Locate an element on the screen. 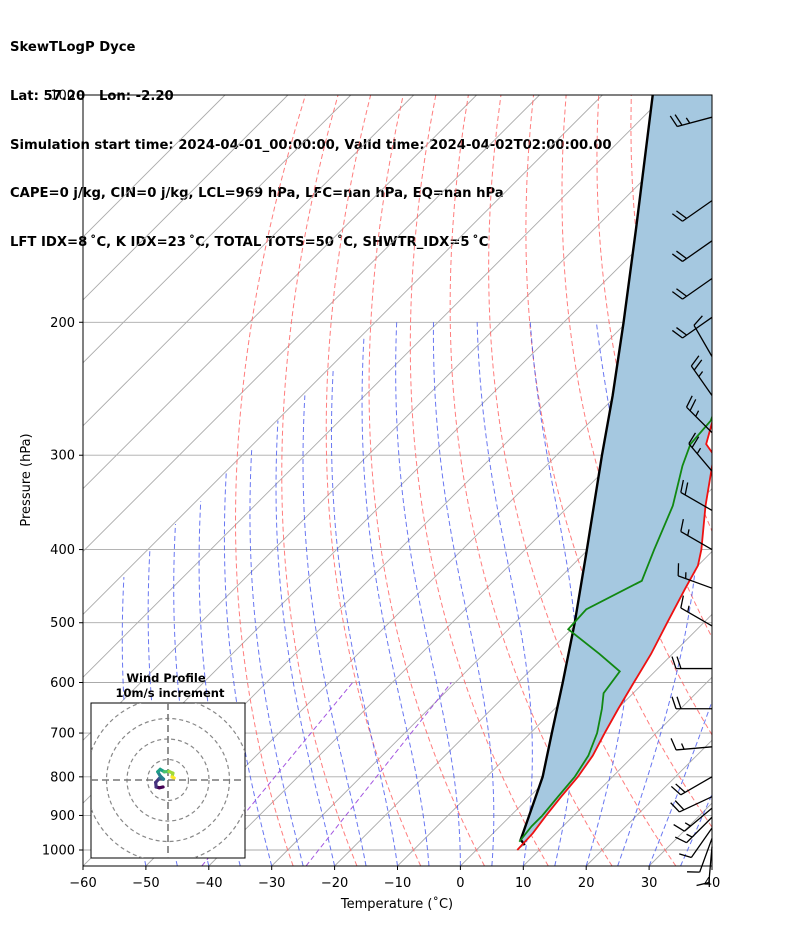 The width and height of the screenshot is (794, 937). x-tick-label: 40 is located at coordinates (712, 883).